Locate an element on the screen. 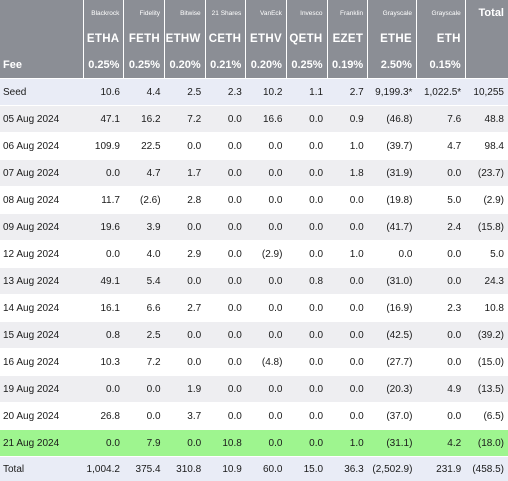 This screenshot has width=508, height=481. flow-cell: (27.7) is located at coordinates (392, 362).